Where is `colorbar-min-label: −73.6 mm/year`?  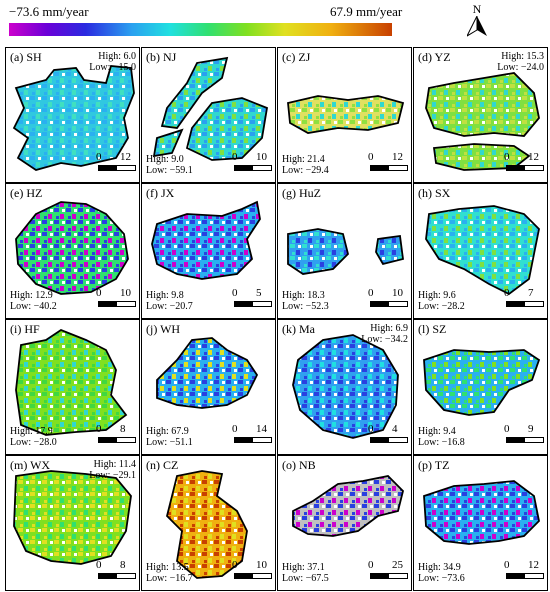 colorbar-min-label: −73.6 mm/year is located at coordinates (49, 11).